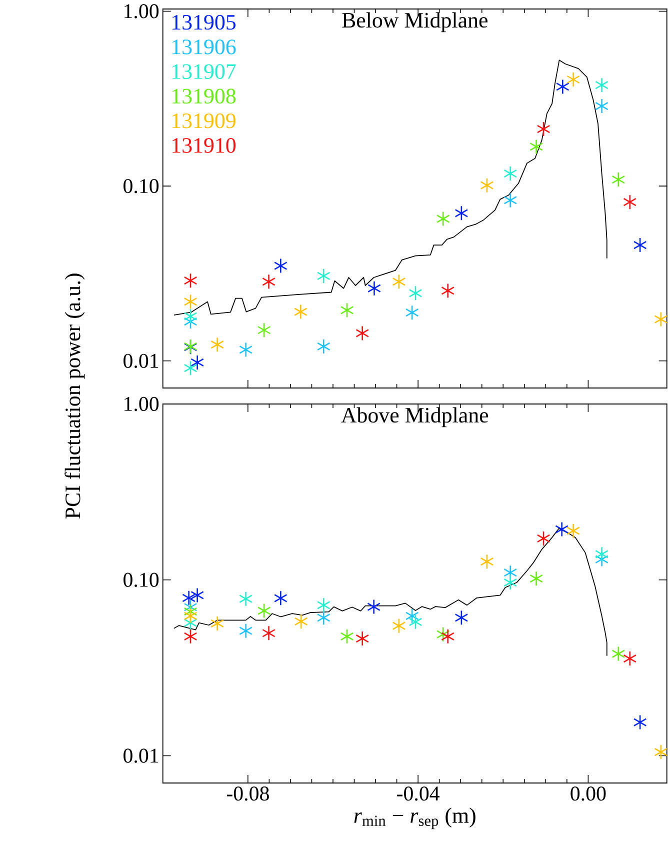 The width and height of the screenshot is (670, 855). What do you see at coordinates (414, 417) in the screenshot?
I see `chart-title: Above Midplane` at bounding box center [414, 417].